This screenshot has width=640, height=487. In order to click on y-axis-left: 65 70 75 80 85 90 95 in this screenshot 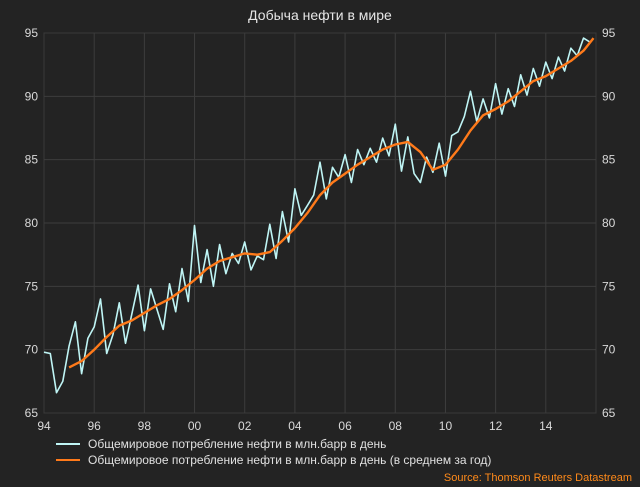, I will do `click(32, 223)`.